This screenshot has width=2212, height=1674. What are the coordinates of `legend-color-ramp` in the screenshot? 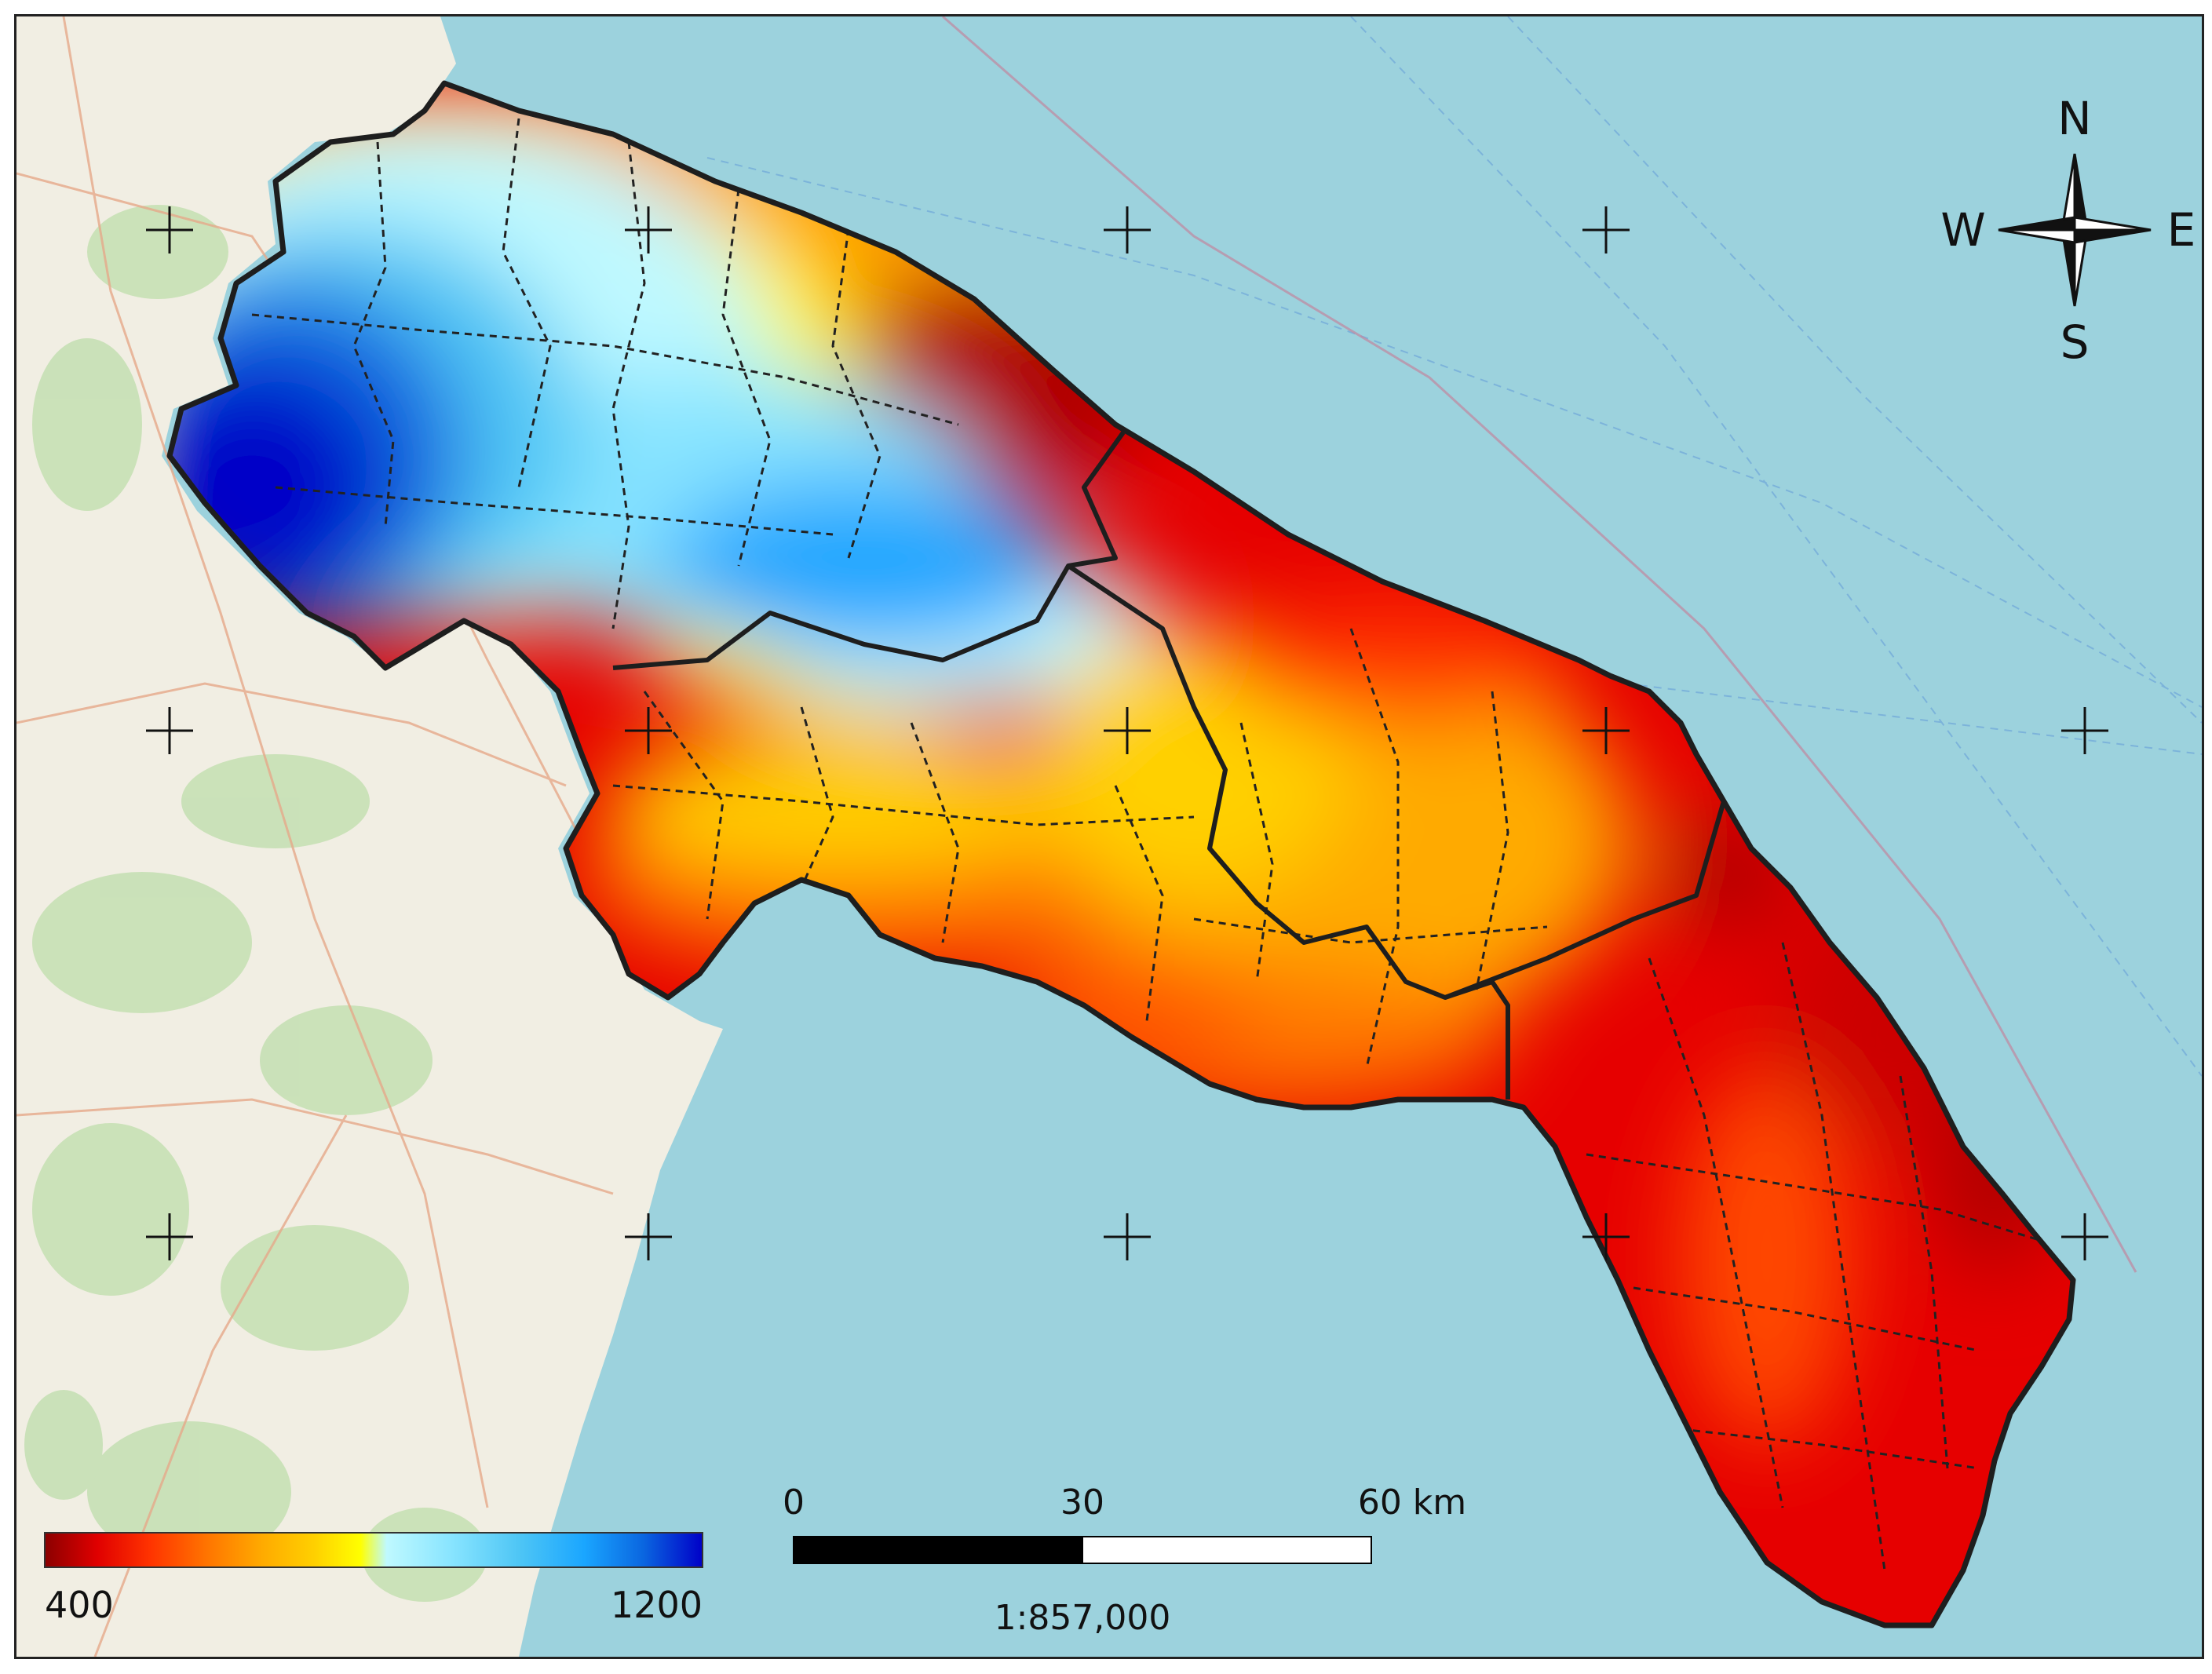 It's located at (373, 1550).